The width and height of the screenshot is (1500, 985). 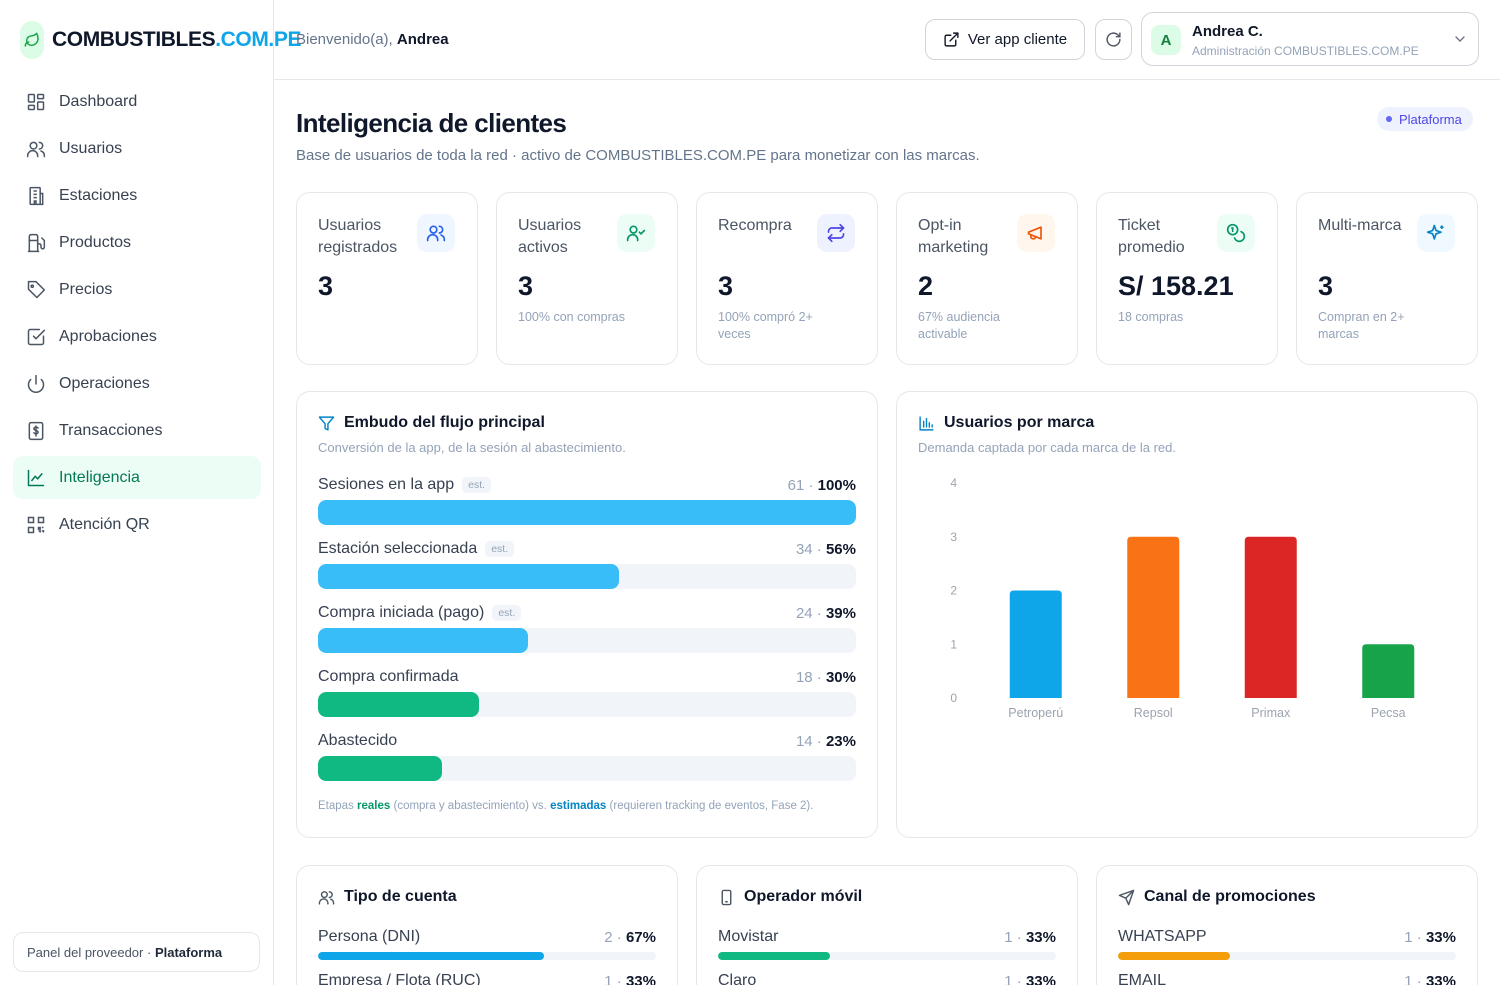 I want to click on kpi-label: Ticket promedio, so click(x=1151, y=236).